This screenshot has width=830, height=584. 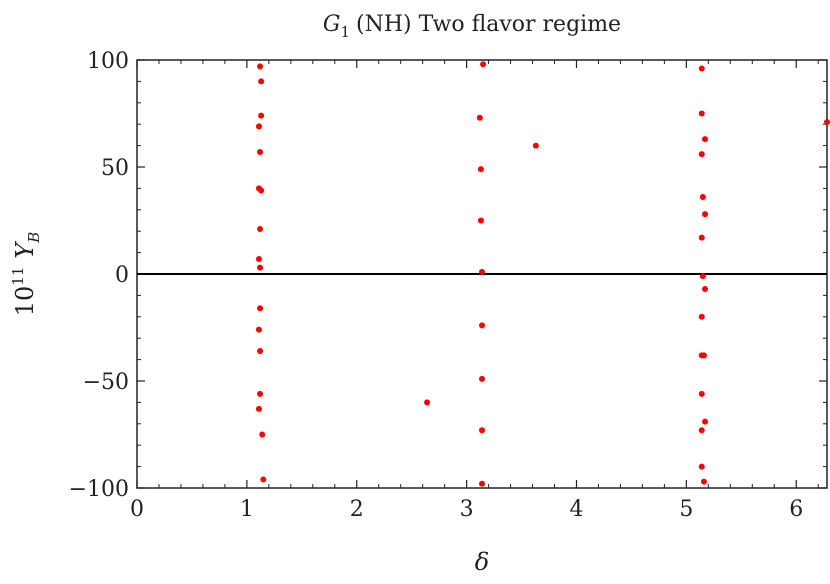 I want to click on chart-title: G1 (NH) Two flavor regime, so click(x=472, y=26).